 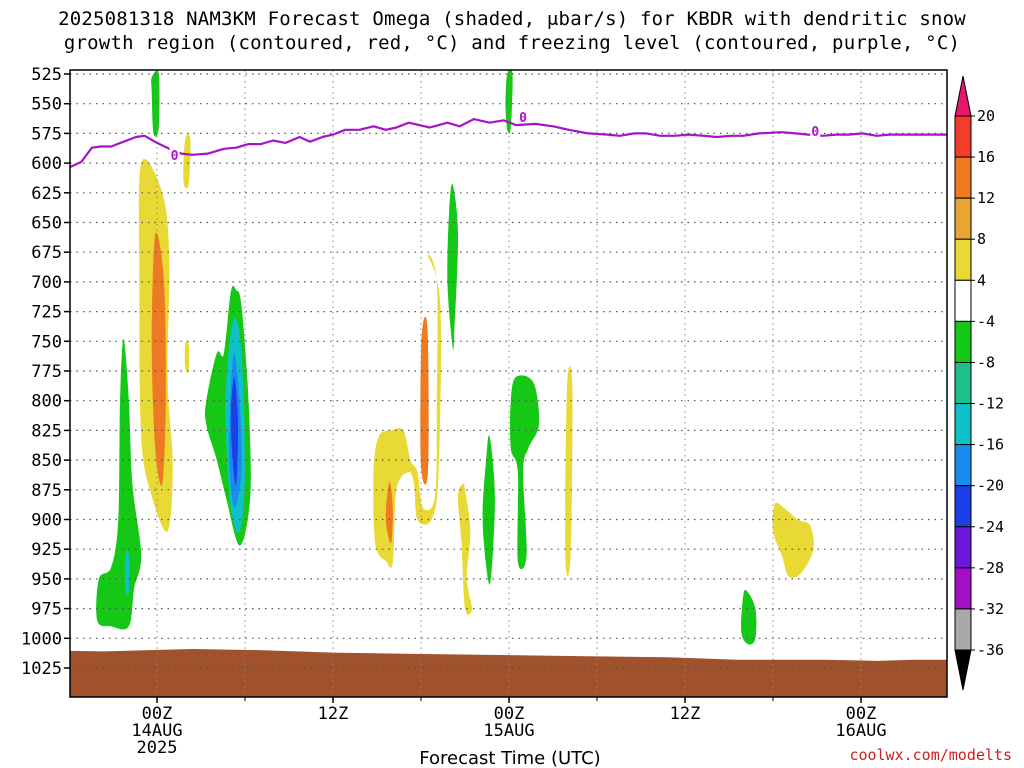 What do you see at coordinates (41, 639) in the screenshot?
I see `y-tick-label-1000: 1000` at bounding box center [41, 639].